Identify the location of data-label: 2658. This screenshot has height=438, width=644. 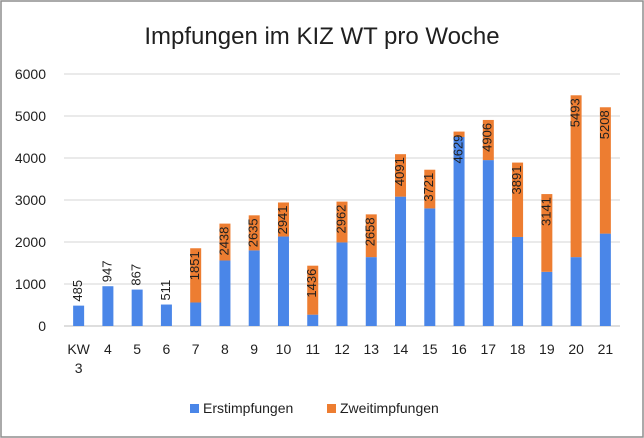
(370, 231).